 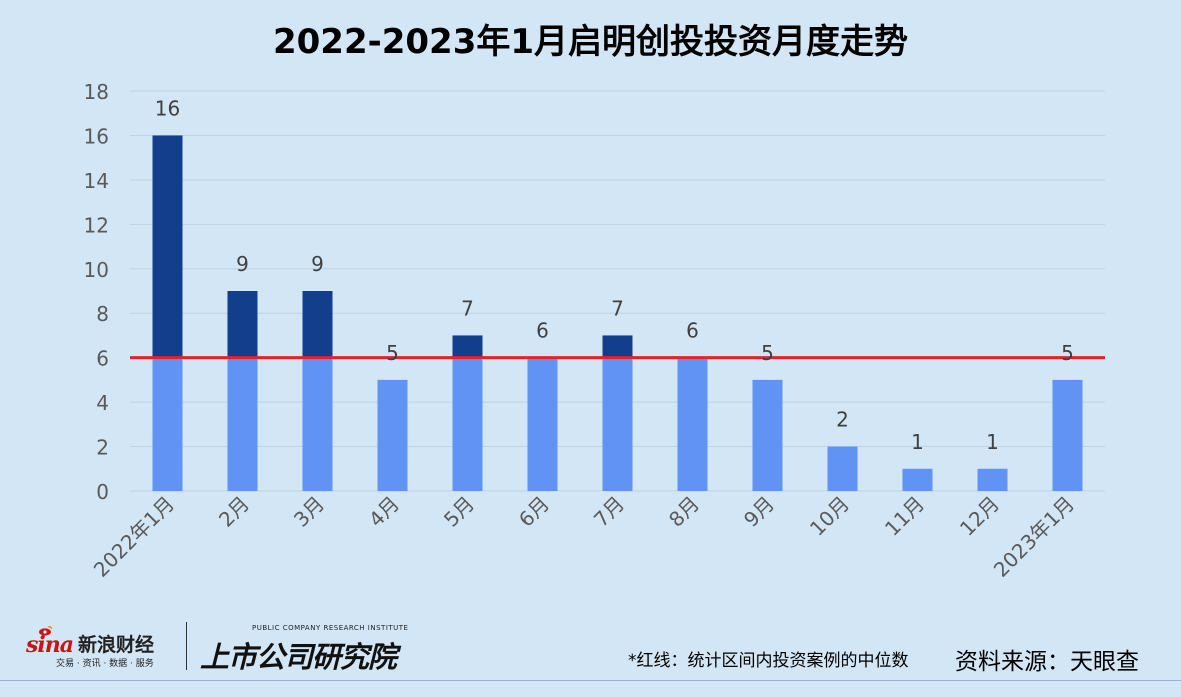 I want to click on x-tick-label: 11月, so click(x=904, y=516).